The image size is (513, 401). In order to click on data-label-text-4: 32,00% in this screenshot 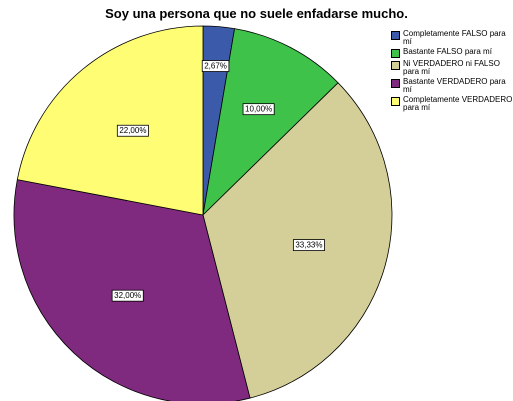, I will do `click(127, 295)`.